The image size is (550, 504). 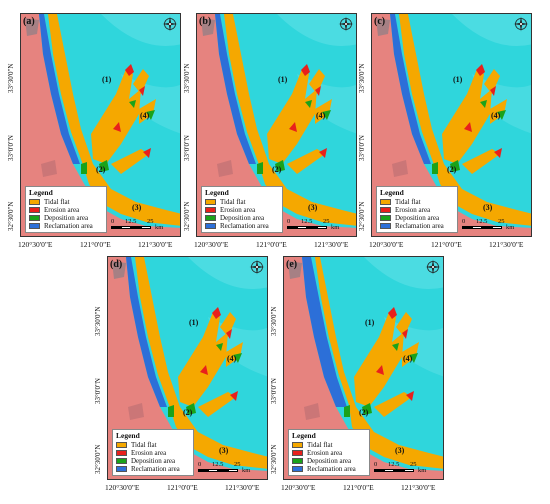 I want to click on panel-label: (a), so click(x=29, y=21).